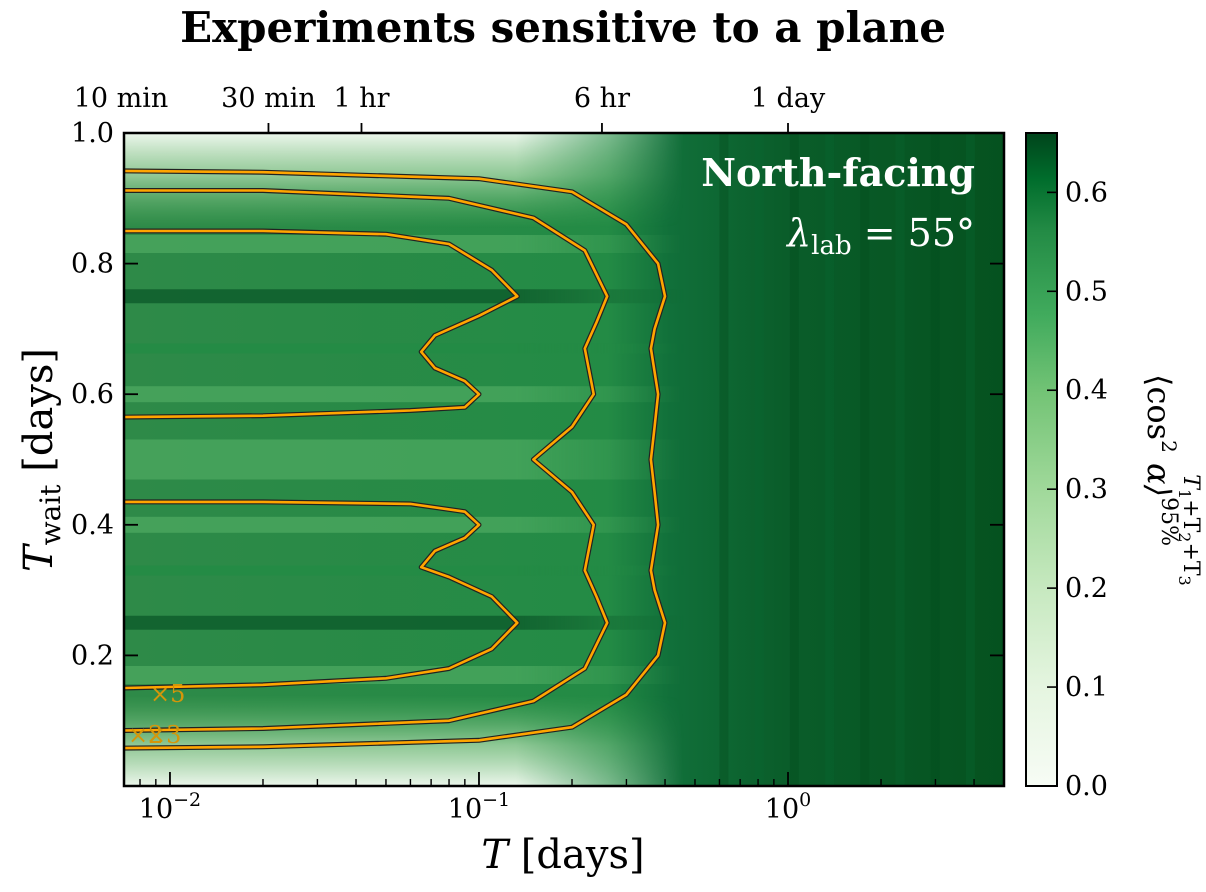 The width and height of the screenshot is (1206, 892). Describe the element at coordinates (1184, 581) in the screenshot. I see `cbar-sub-3: 3` at that location.